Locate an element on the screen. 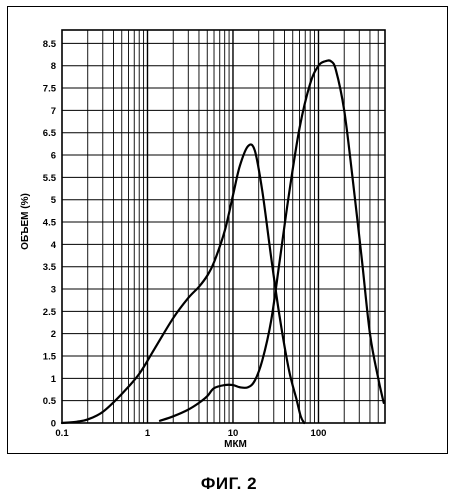  y-tick-label: 6 is located at coordinates (53, 156).